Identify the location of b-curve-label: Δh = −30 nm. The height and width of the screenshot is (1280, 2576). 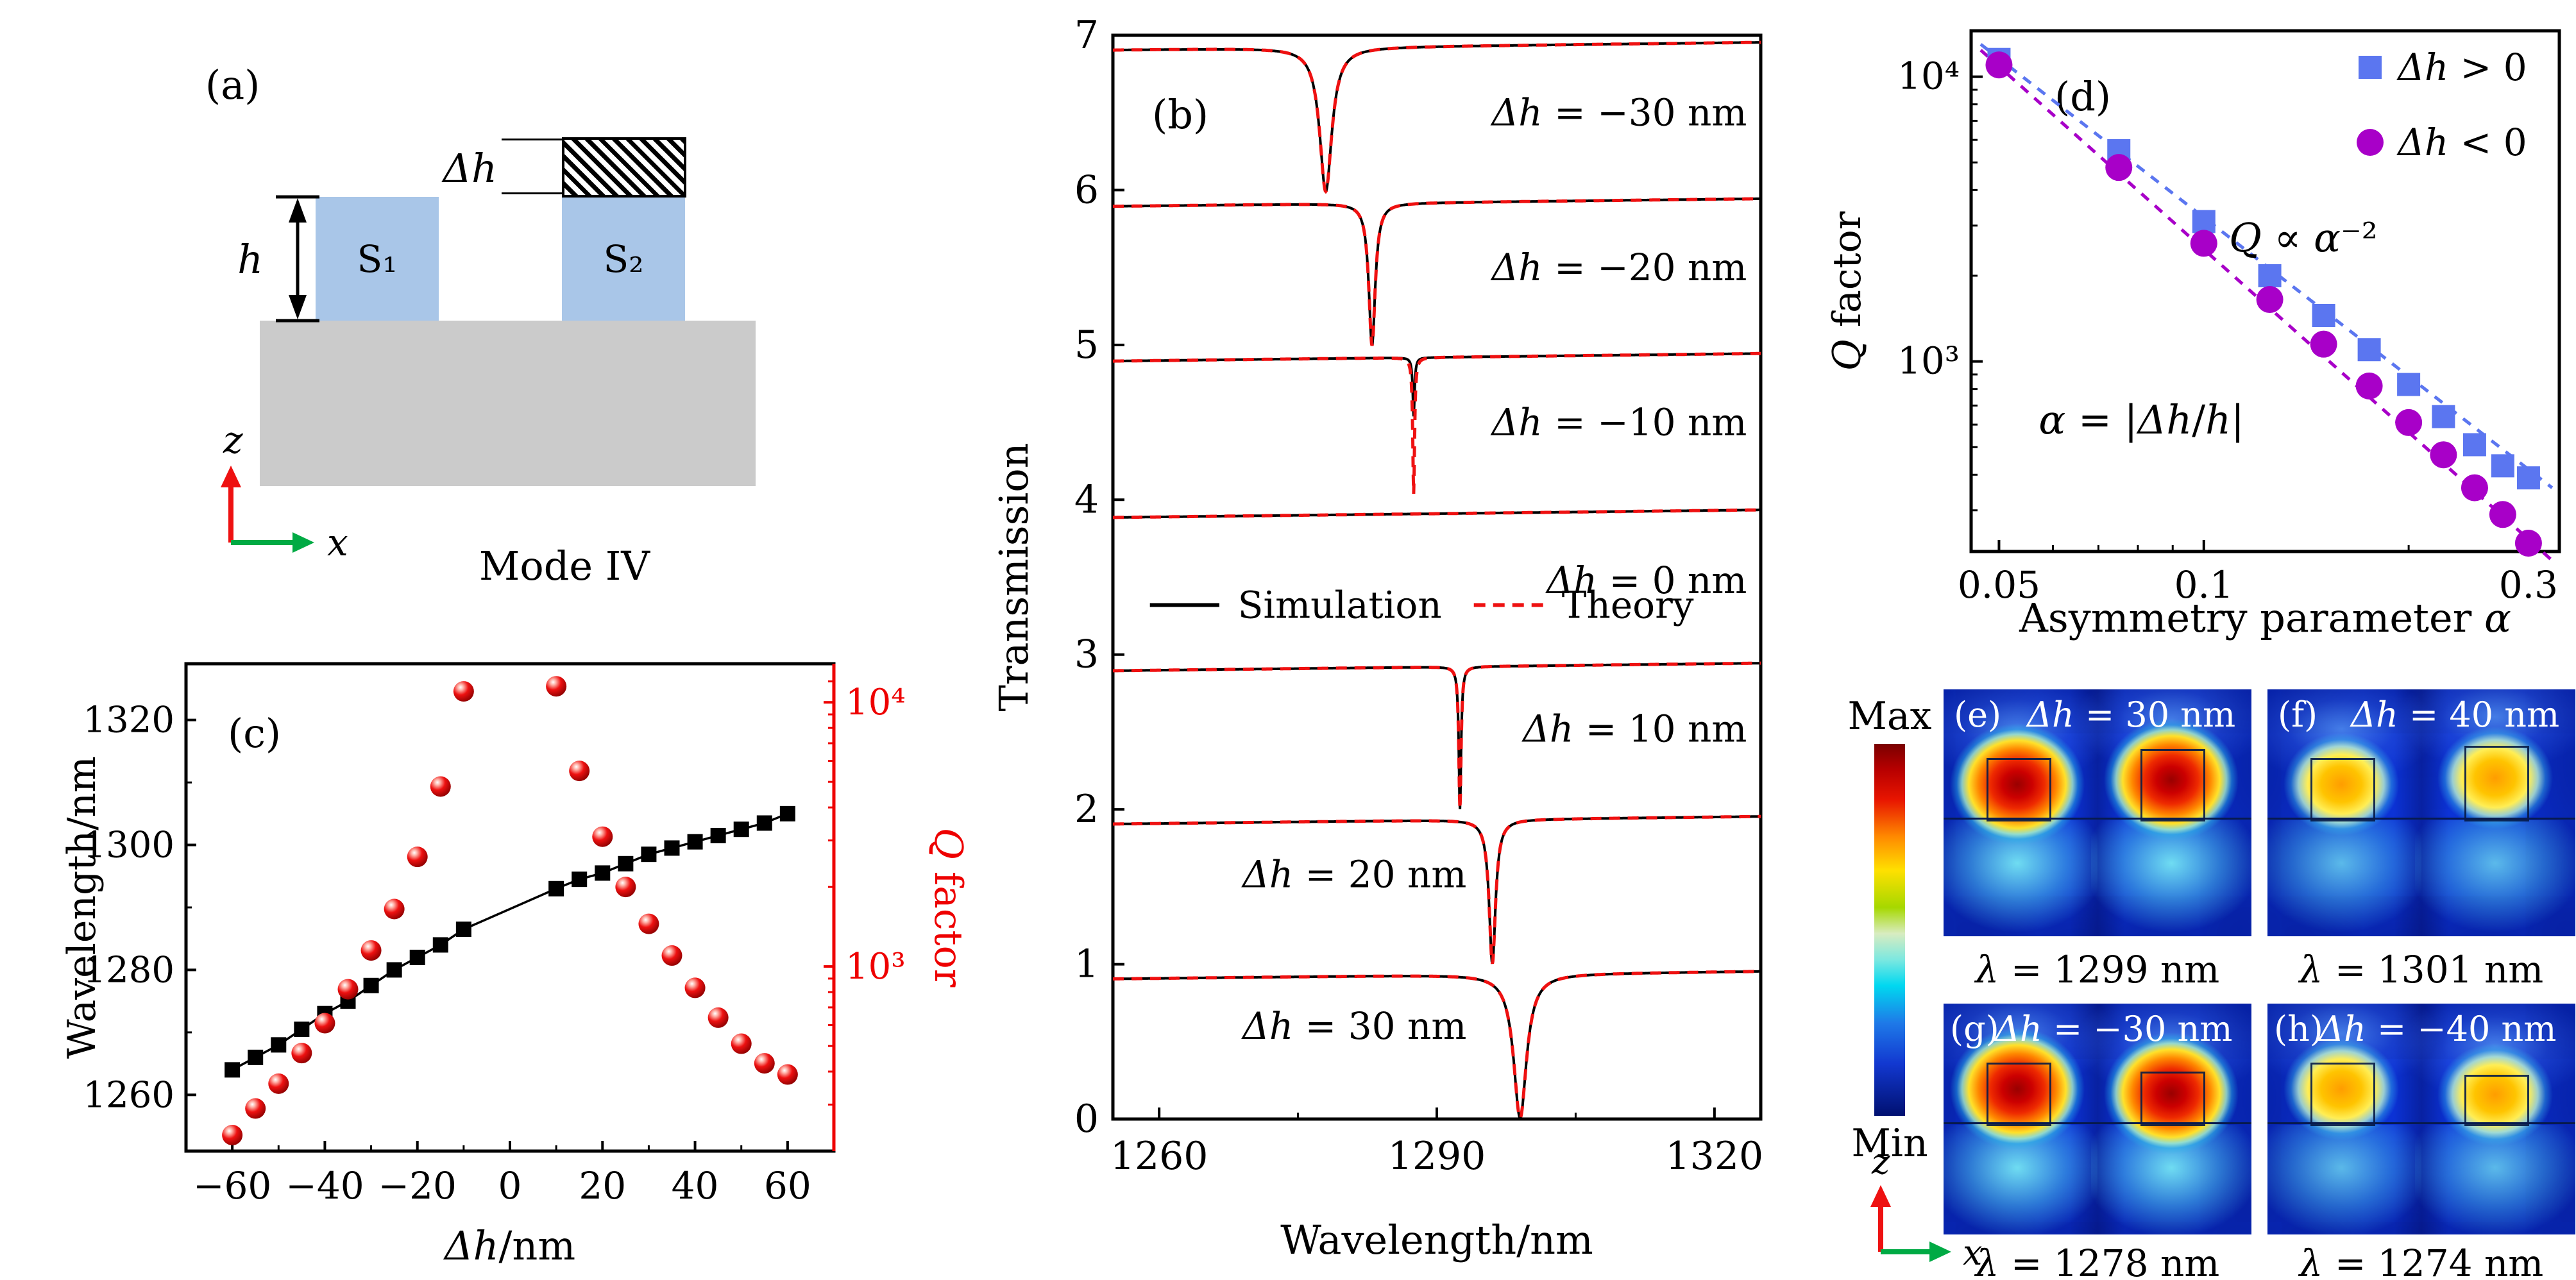
(1618, 113).